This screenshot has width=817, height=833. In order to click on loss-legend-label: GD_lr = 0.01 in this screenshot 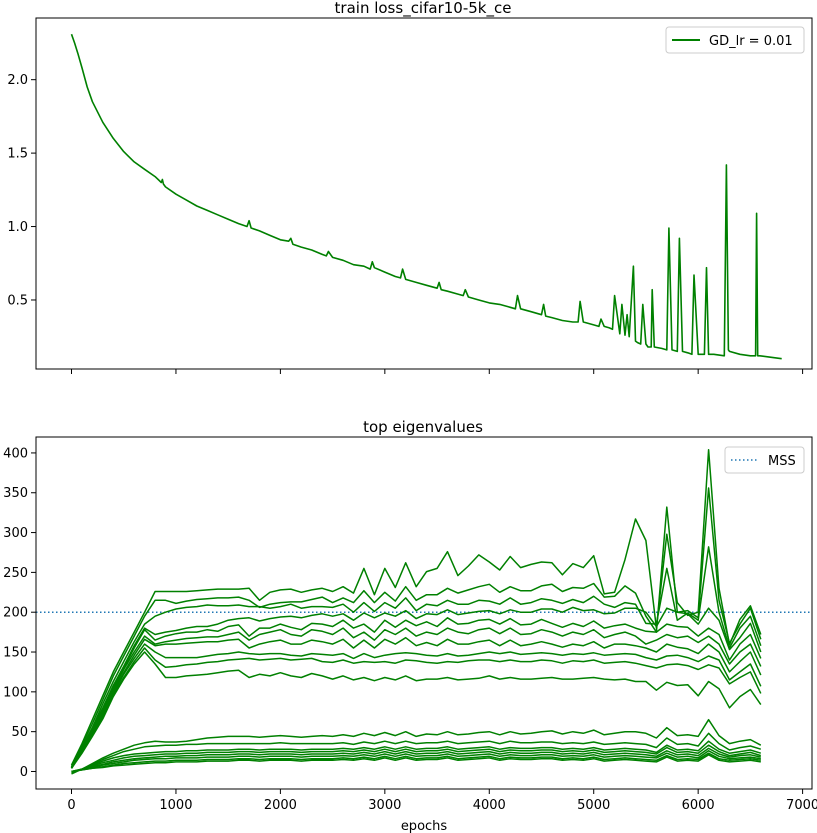, I will do `click(751, 41)`.